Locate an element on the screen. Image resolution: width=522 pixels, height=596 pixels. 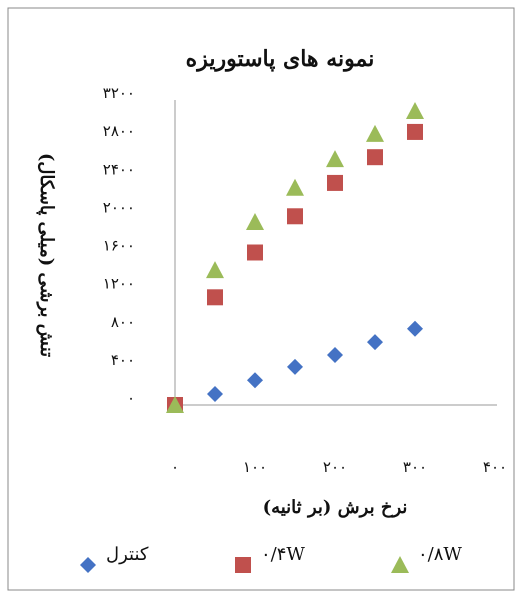
y-tick-label: ۲۰۰۰ is located at coordinates (119, 207).